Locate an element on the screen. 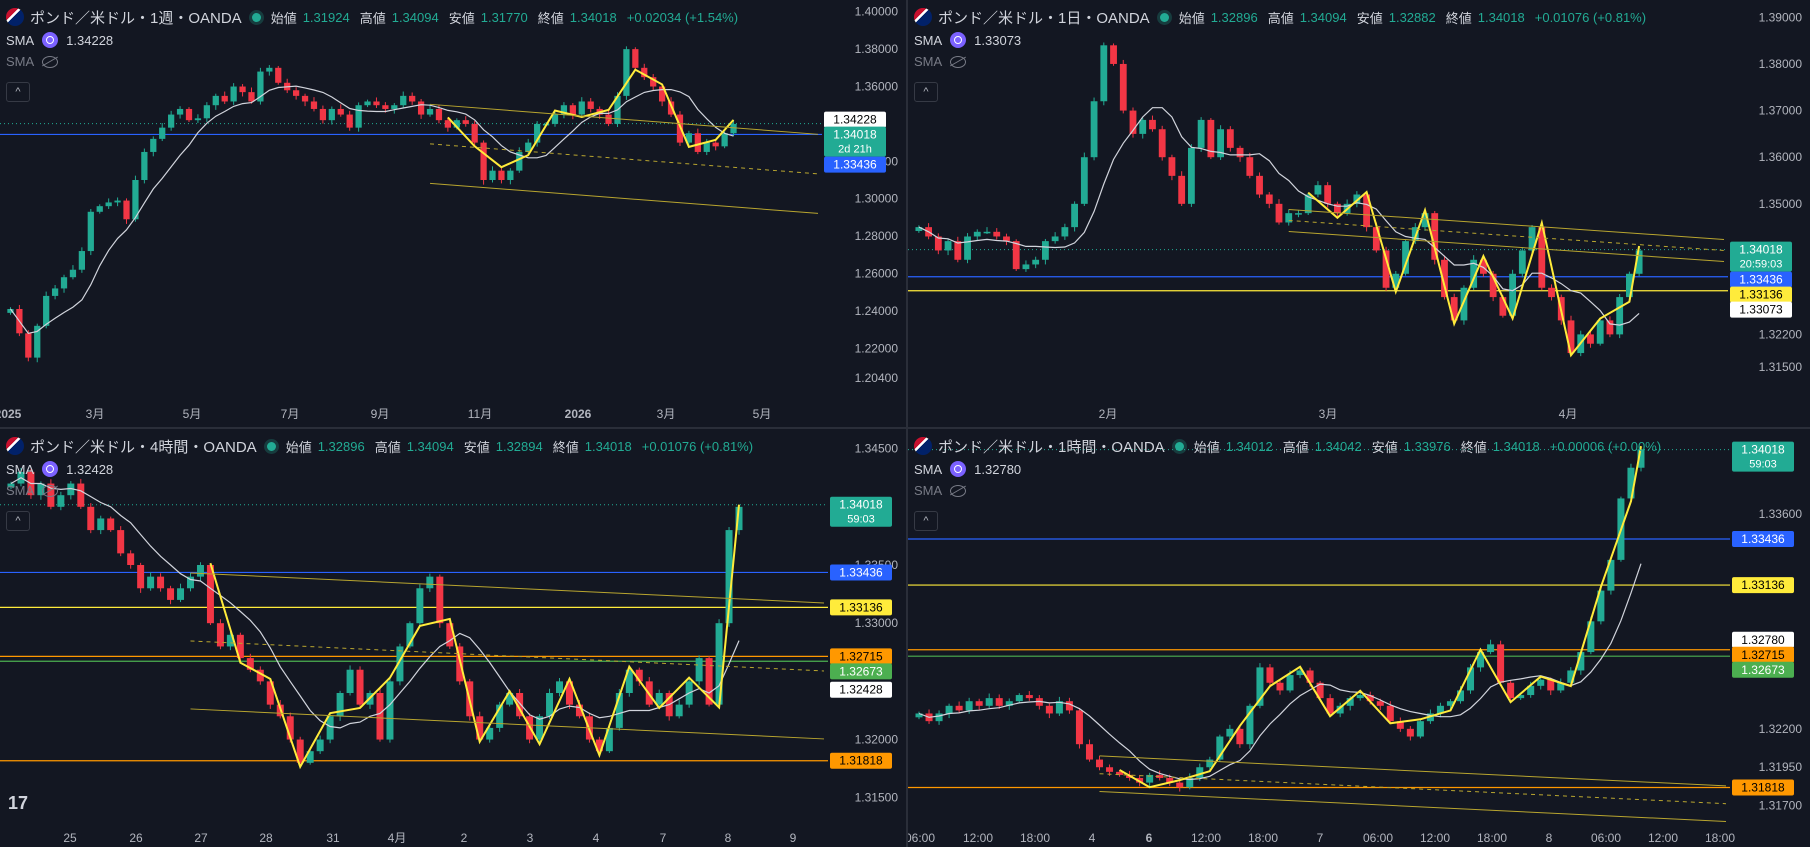  low-label: 安値 is located at coordinates (1369, 18).